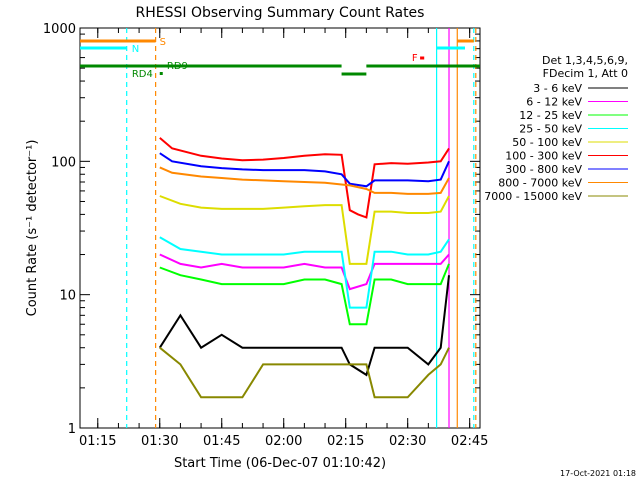  What do you see at coordinates (280, 463) in the screenshot?
I see `x-axis-label: Start Time (06-Dec-07 01:10:42)` at bounding box center [280, 463].